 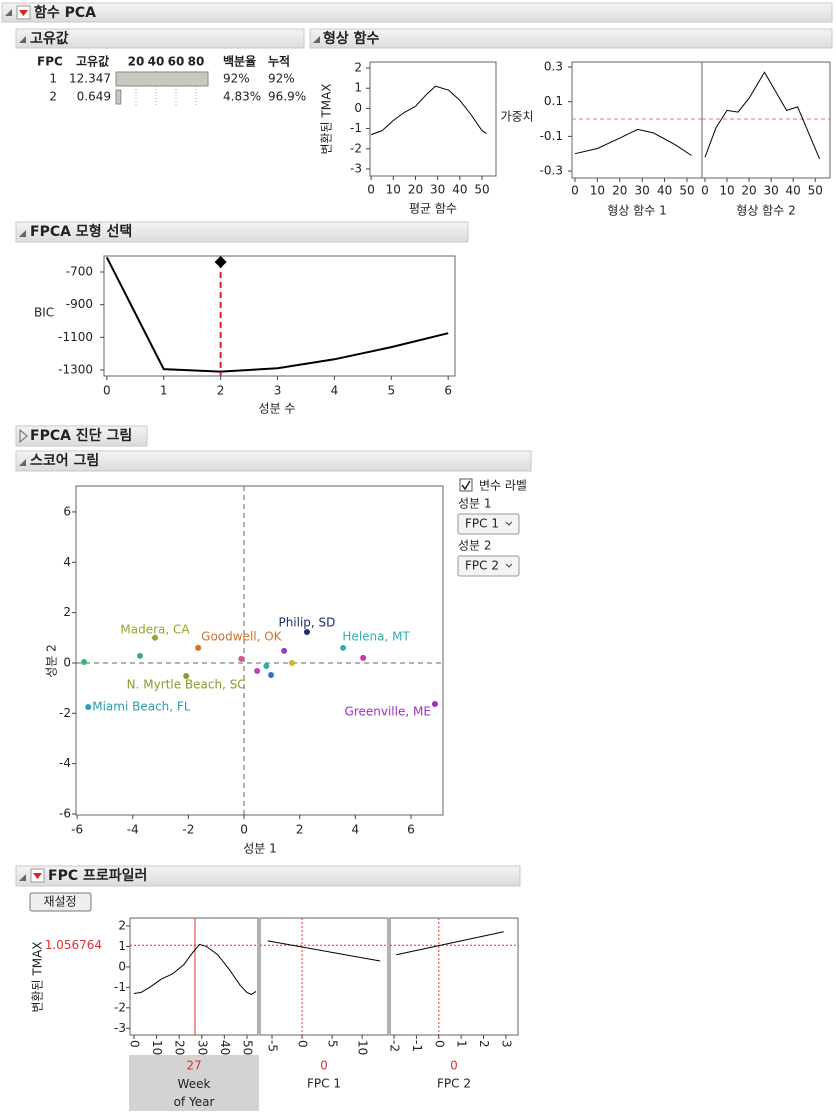 I want to click on y-tick-label: 1, so click(x=358, y=88).